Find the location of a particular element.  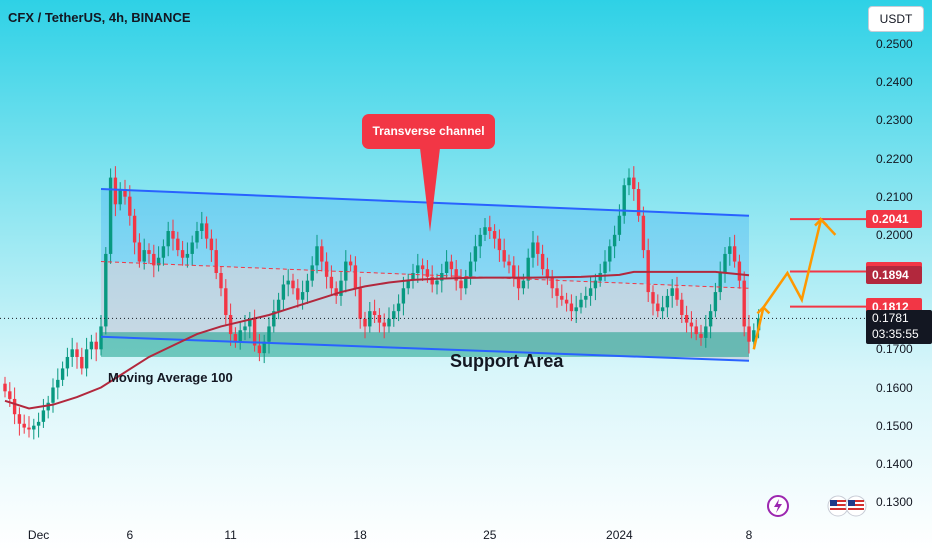

x-tick-label: 18 is located at coordinates (360, 535).